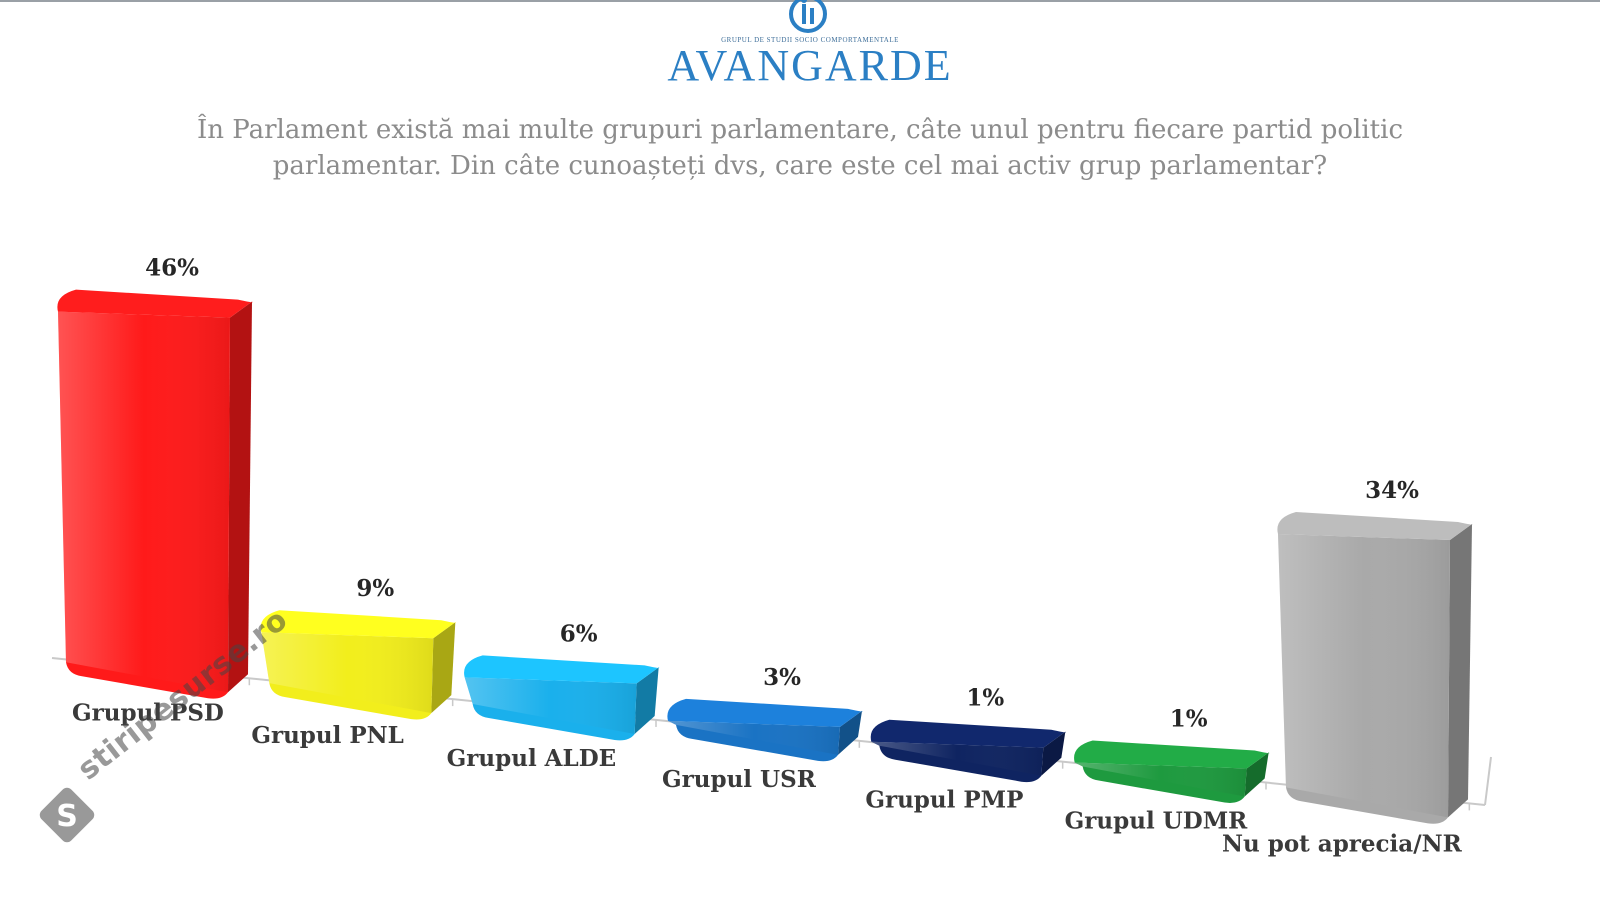 Image resolution: width=1600 pixels, height=900 pixels. What do you see at coordinates (1392, 490) in the screenshot?
I see `value-label: 34%` at bounding box center [1392, 490].